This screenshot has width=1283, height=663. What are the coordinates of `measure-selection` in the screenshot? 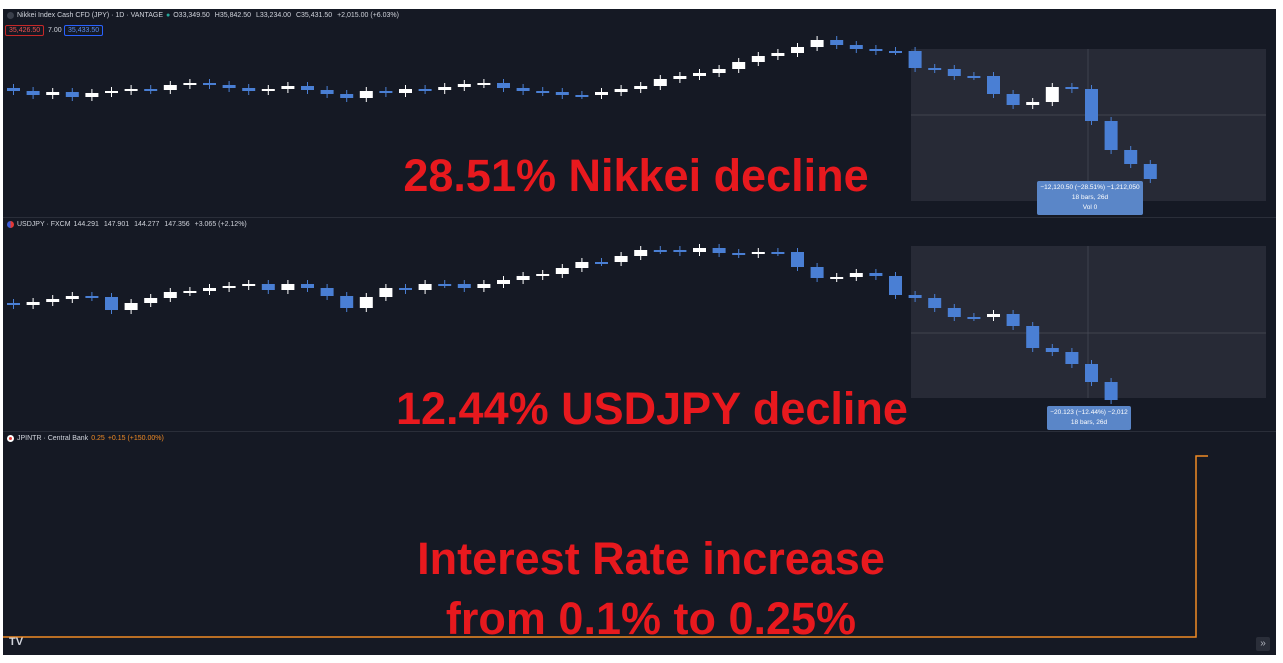 It's located at (1088, 125).